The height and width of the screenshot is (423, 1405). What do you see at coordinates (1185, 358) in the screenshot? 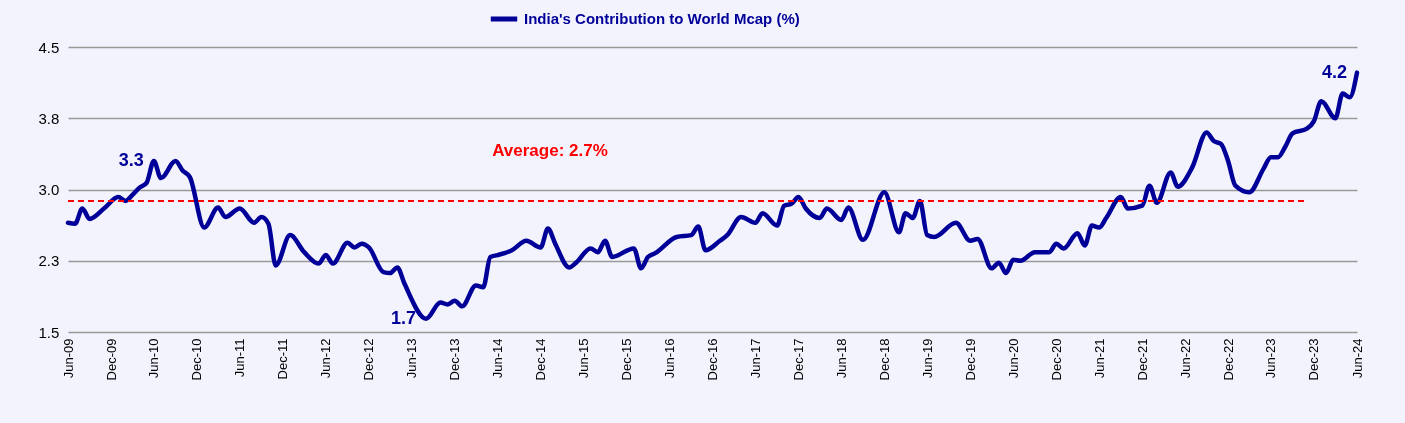
I see `x-tick-label: Jun-22` at bounding box center [1185, 358].